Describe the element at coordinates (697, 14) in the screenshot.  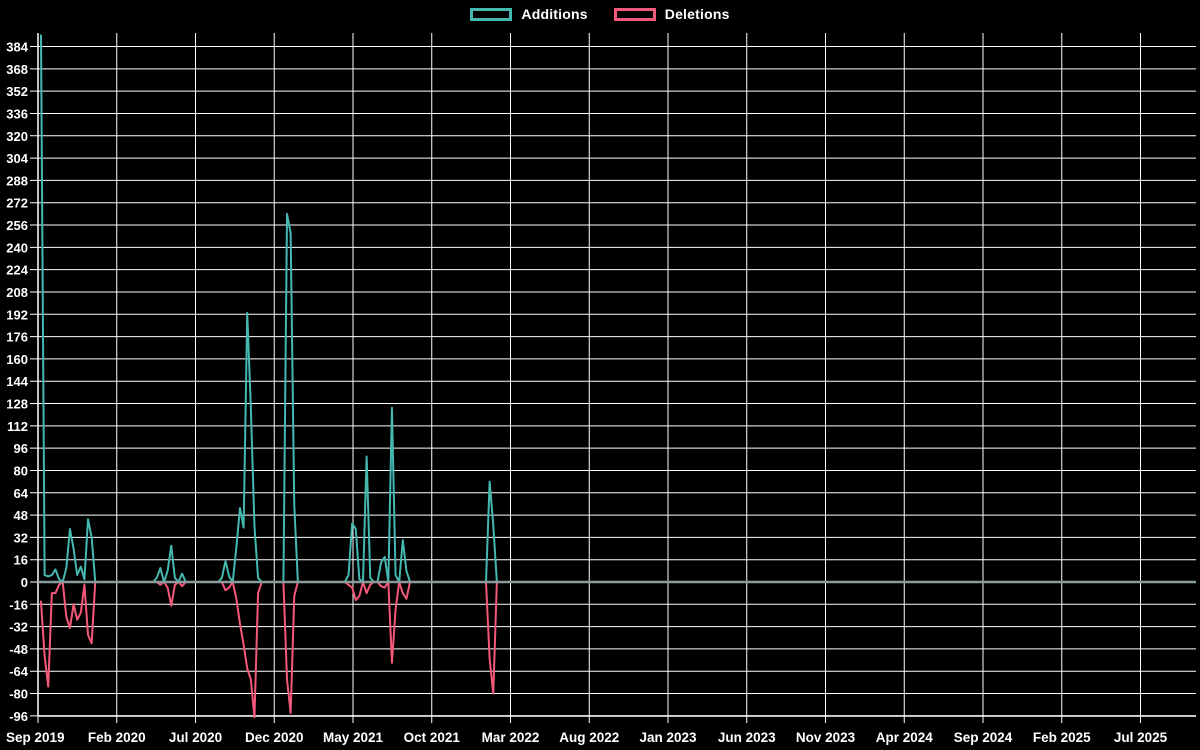
I see `legend-label-deletions: Deletions` at that location.